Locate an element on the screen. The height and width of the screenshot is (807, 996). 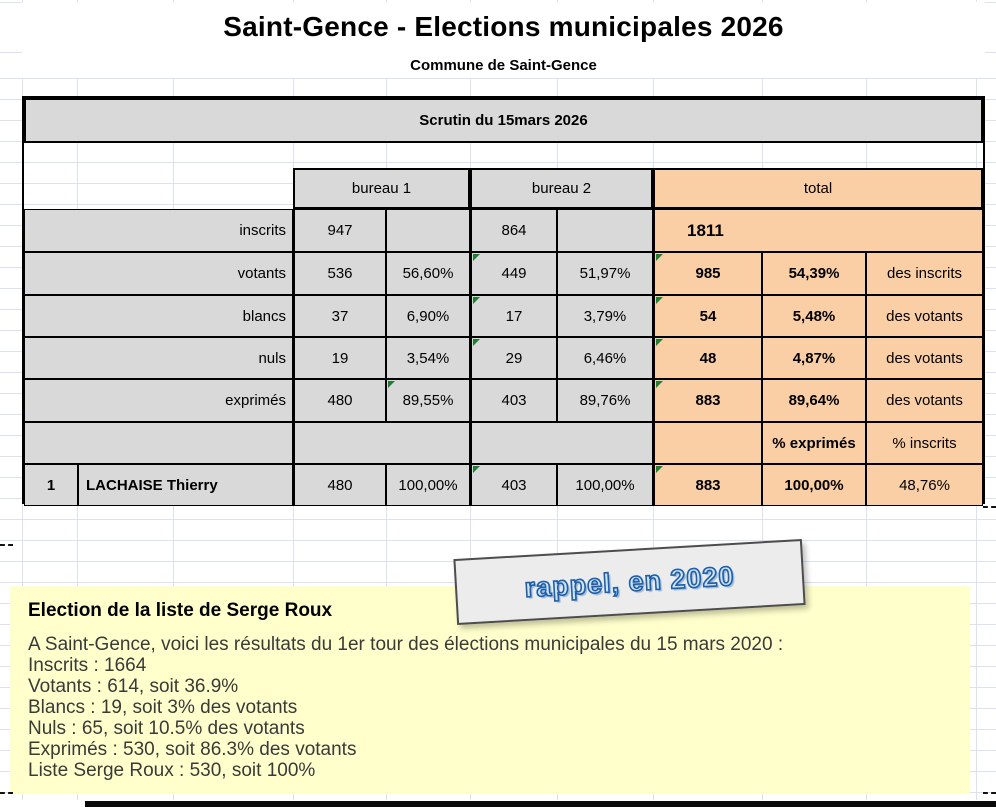
cell-exprimes-b1-pct: 89,55% is located at coordinates (428, 400).